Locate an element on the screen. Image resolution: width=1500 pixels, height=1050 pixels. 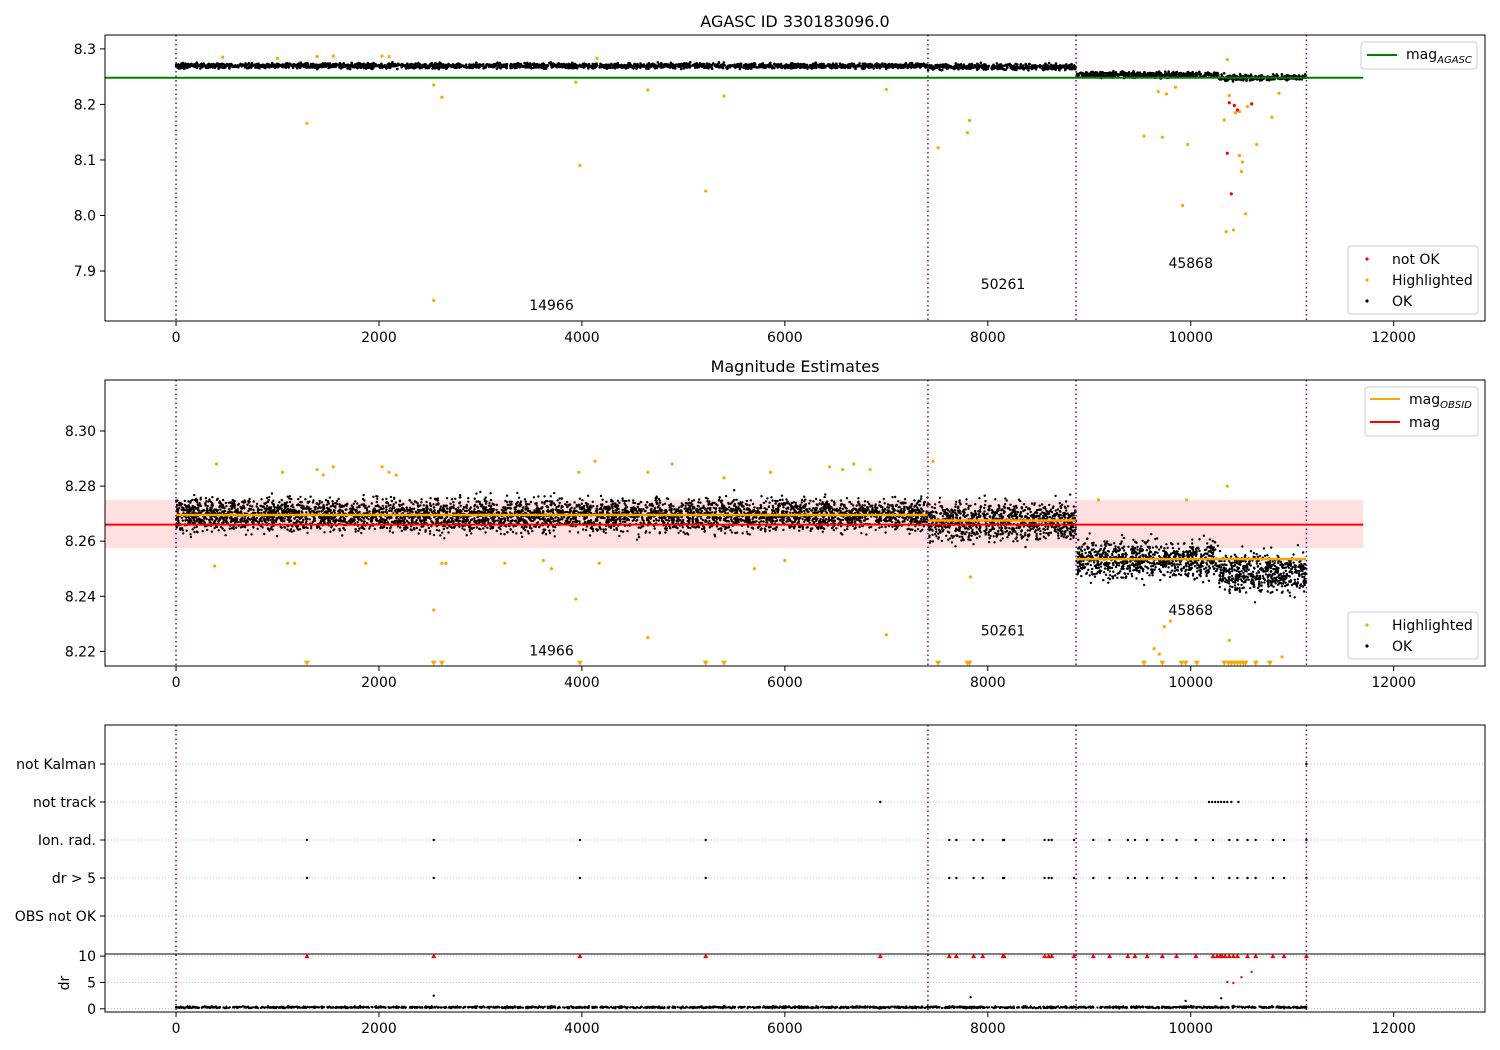
legend-ok-marker is located at coordinates (1367, 301).